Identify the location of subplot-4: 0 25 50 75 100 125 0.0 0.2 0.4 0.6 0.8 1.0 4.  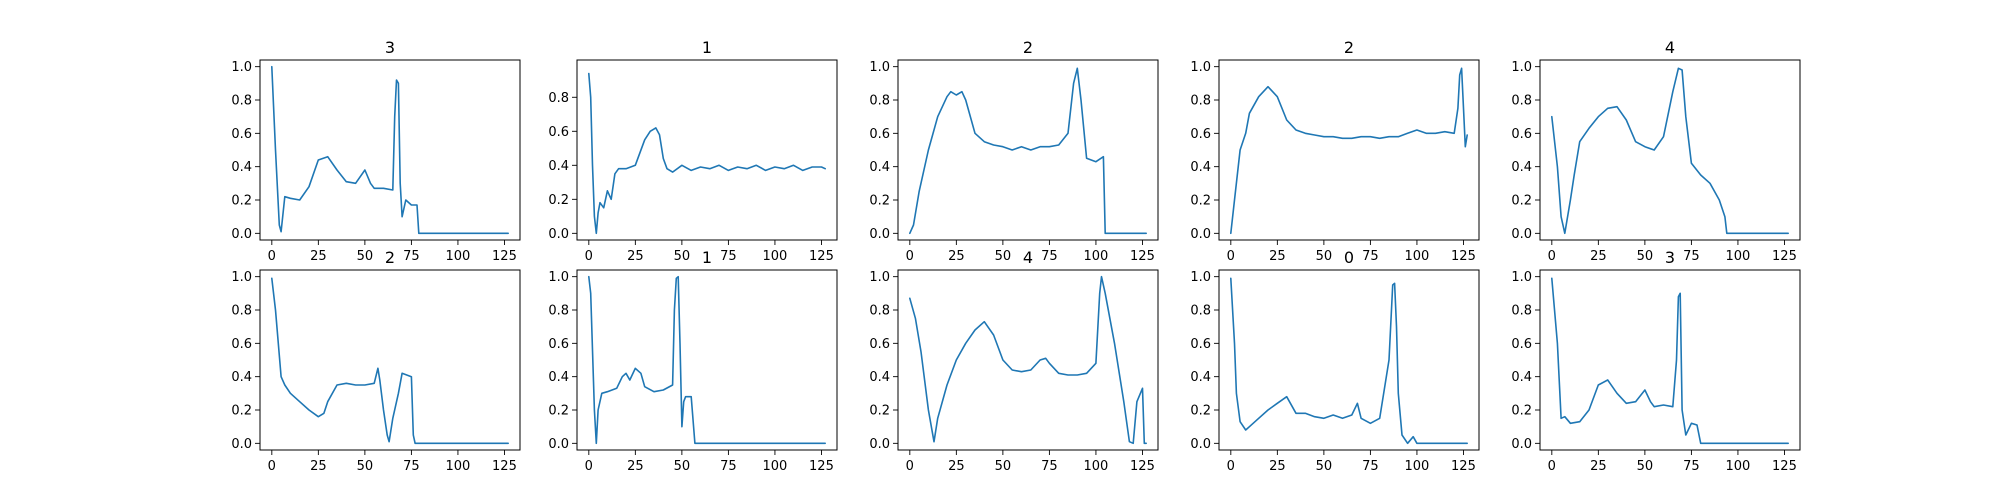
(1656, 151).